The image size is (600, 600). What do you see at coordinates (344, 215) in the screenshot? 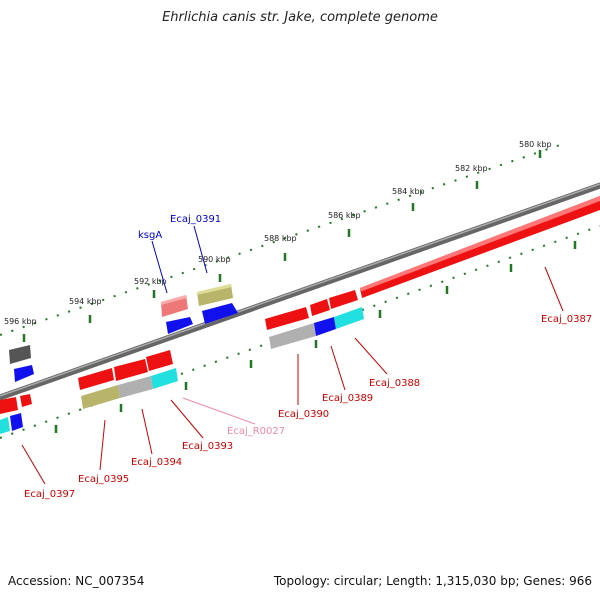
I see `scale-label-586: 586 kbp` at bounding box center [344, 215].